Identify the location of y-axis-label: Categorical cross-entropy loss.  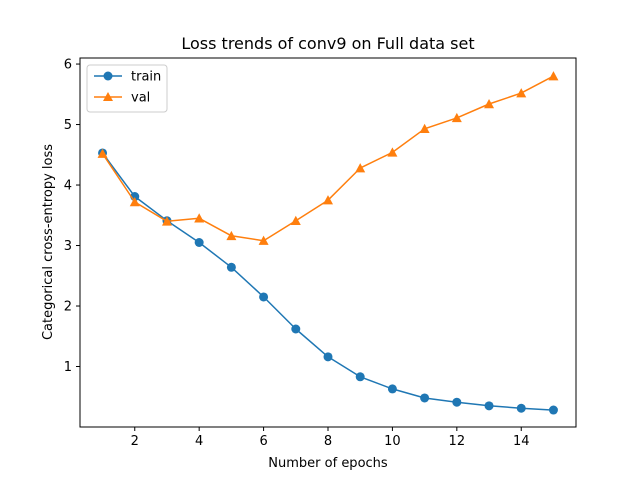
(48, 242).